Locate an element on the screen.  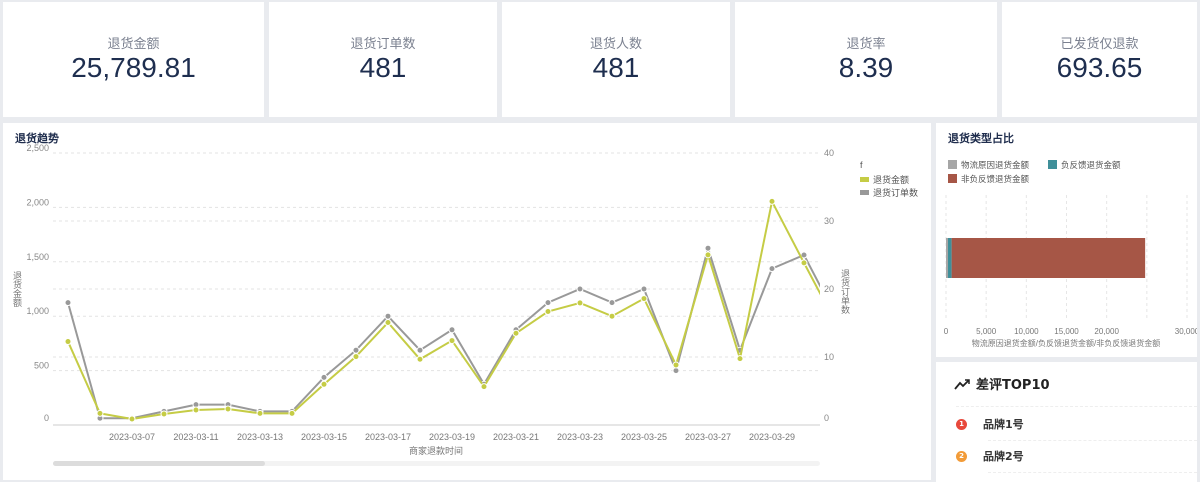
legend-label: 非负反馈退货金额 is located at coordinates (995, 179).